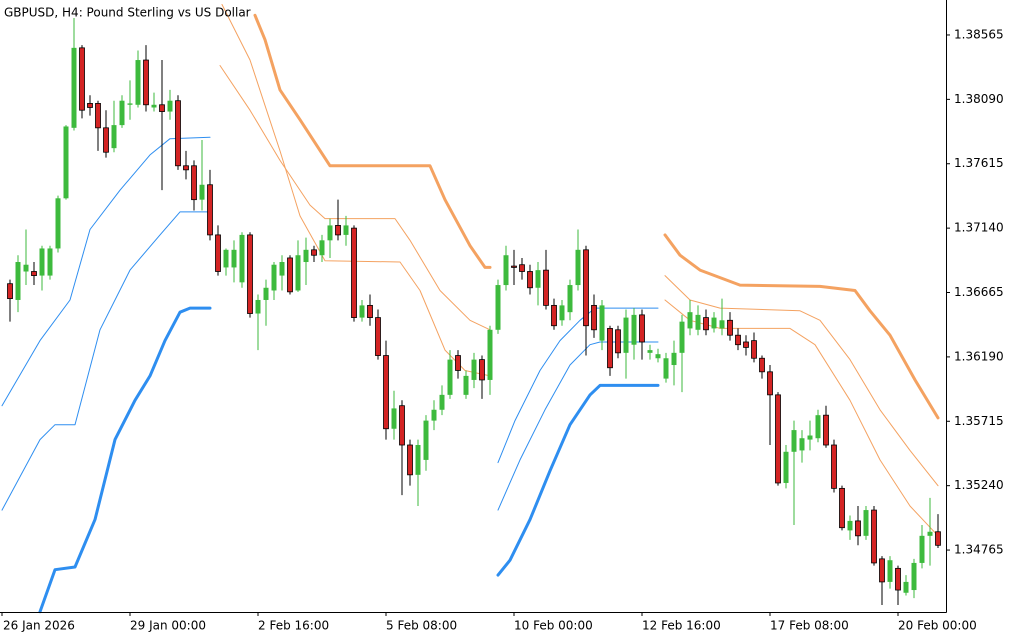 The image size is (1024, 640). Describe the element at coordinates (553, 626) in the screenshot. I see `x-tick-label: 10 Feb 00:00` at that location.